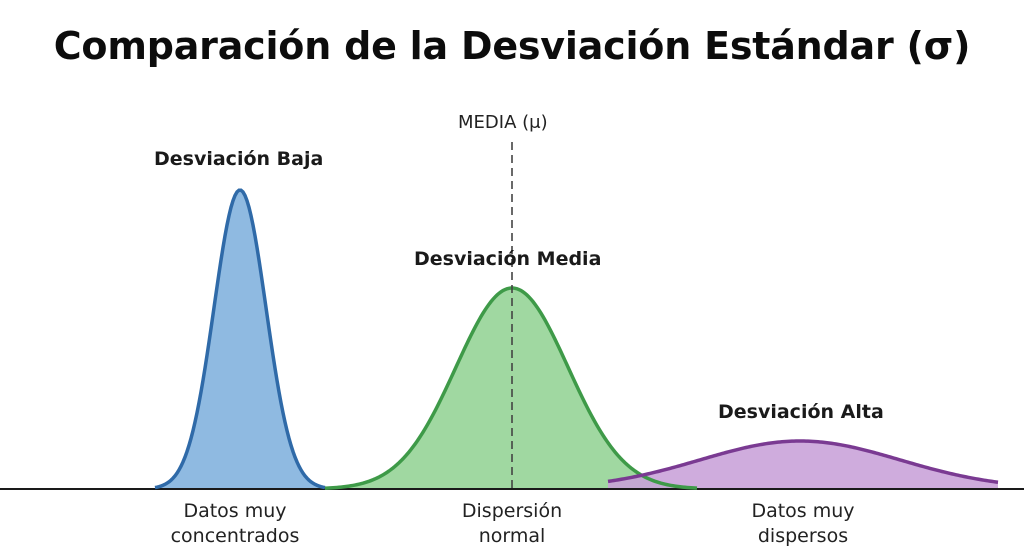 The width and height of the screenshot is (1024, 559). Describe the element at coordinates (512, 524) in the screenshot. I see `medium-deviation-caption: Dispersión normal` at that location.